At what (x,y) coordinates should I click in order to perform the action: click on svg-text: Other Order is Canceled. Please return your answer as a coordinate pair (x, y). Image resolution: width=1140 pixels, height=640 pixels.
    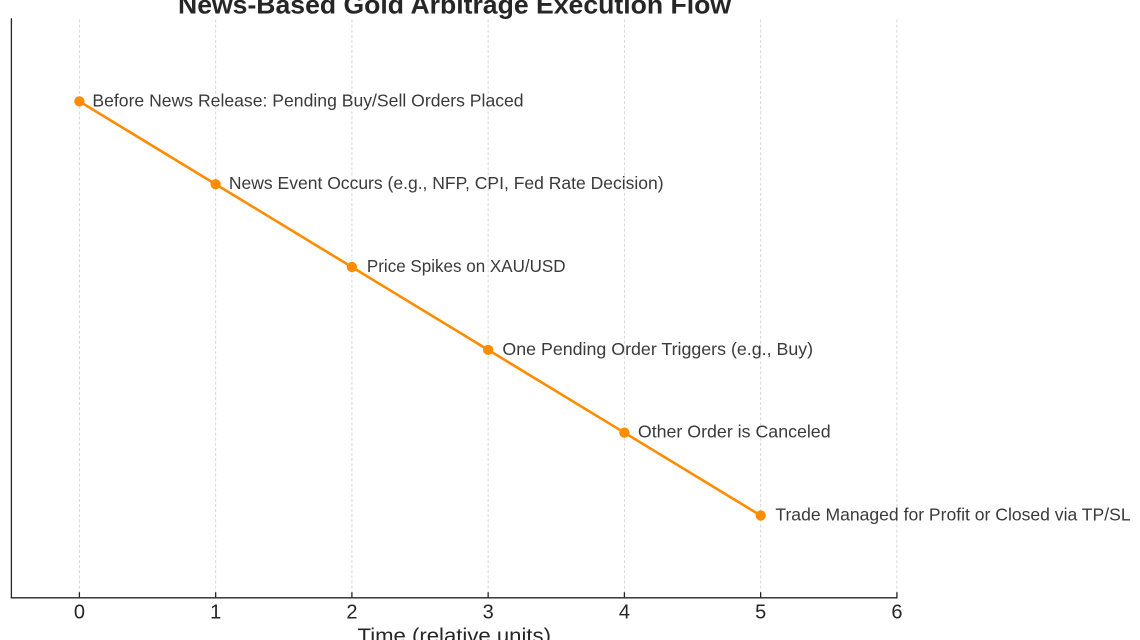
    Looking at the image, I should click on (734, 432).